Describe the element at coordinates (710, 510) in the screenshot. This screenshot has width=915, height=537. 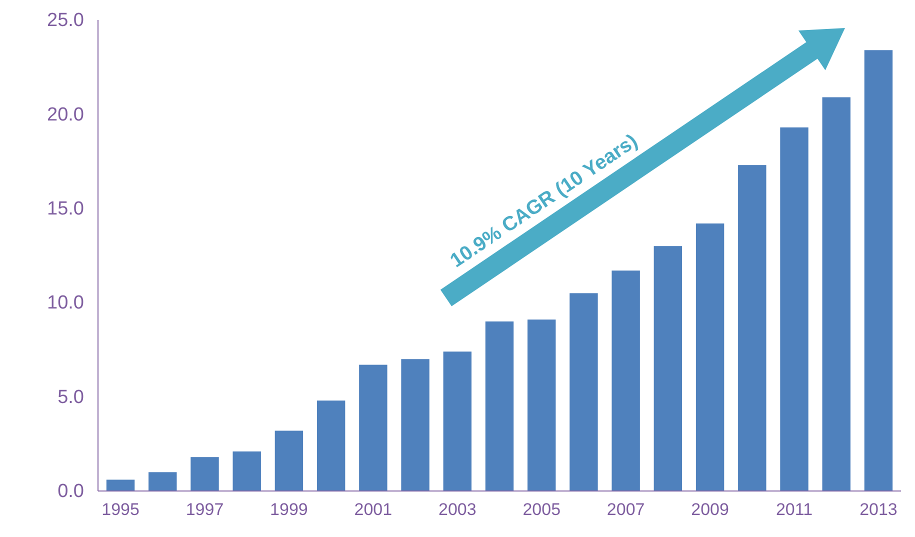
I see `x-tick-label: 2009` at that location.